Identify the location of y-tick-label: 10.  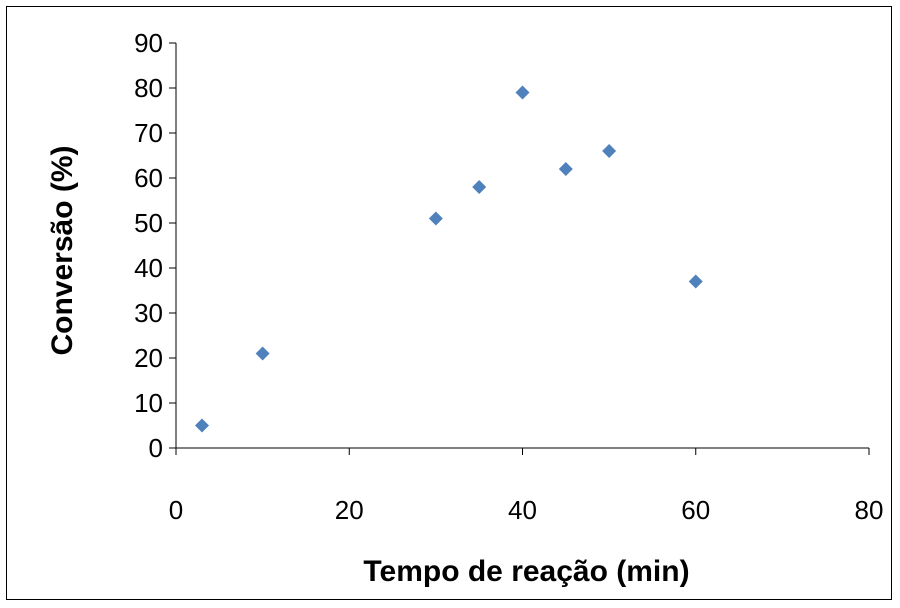
(148, 403).